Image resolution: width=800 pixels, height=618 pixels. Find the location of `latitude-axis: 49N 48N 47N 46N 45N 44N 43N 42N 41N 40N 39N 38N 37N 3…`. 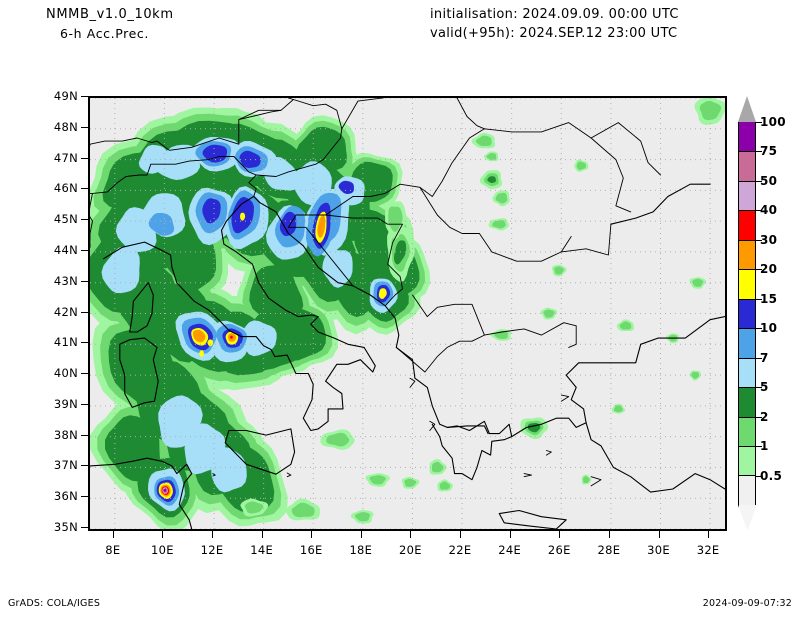

latitude-axis: 49N 48N 47N 46N 45N 44N 43N 42N 41N 40N 39N 38N 37N 3… is located at coordinates (44, 311).